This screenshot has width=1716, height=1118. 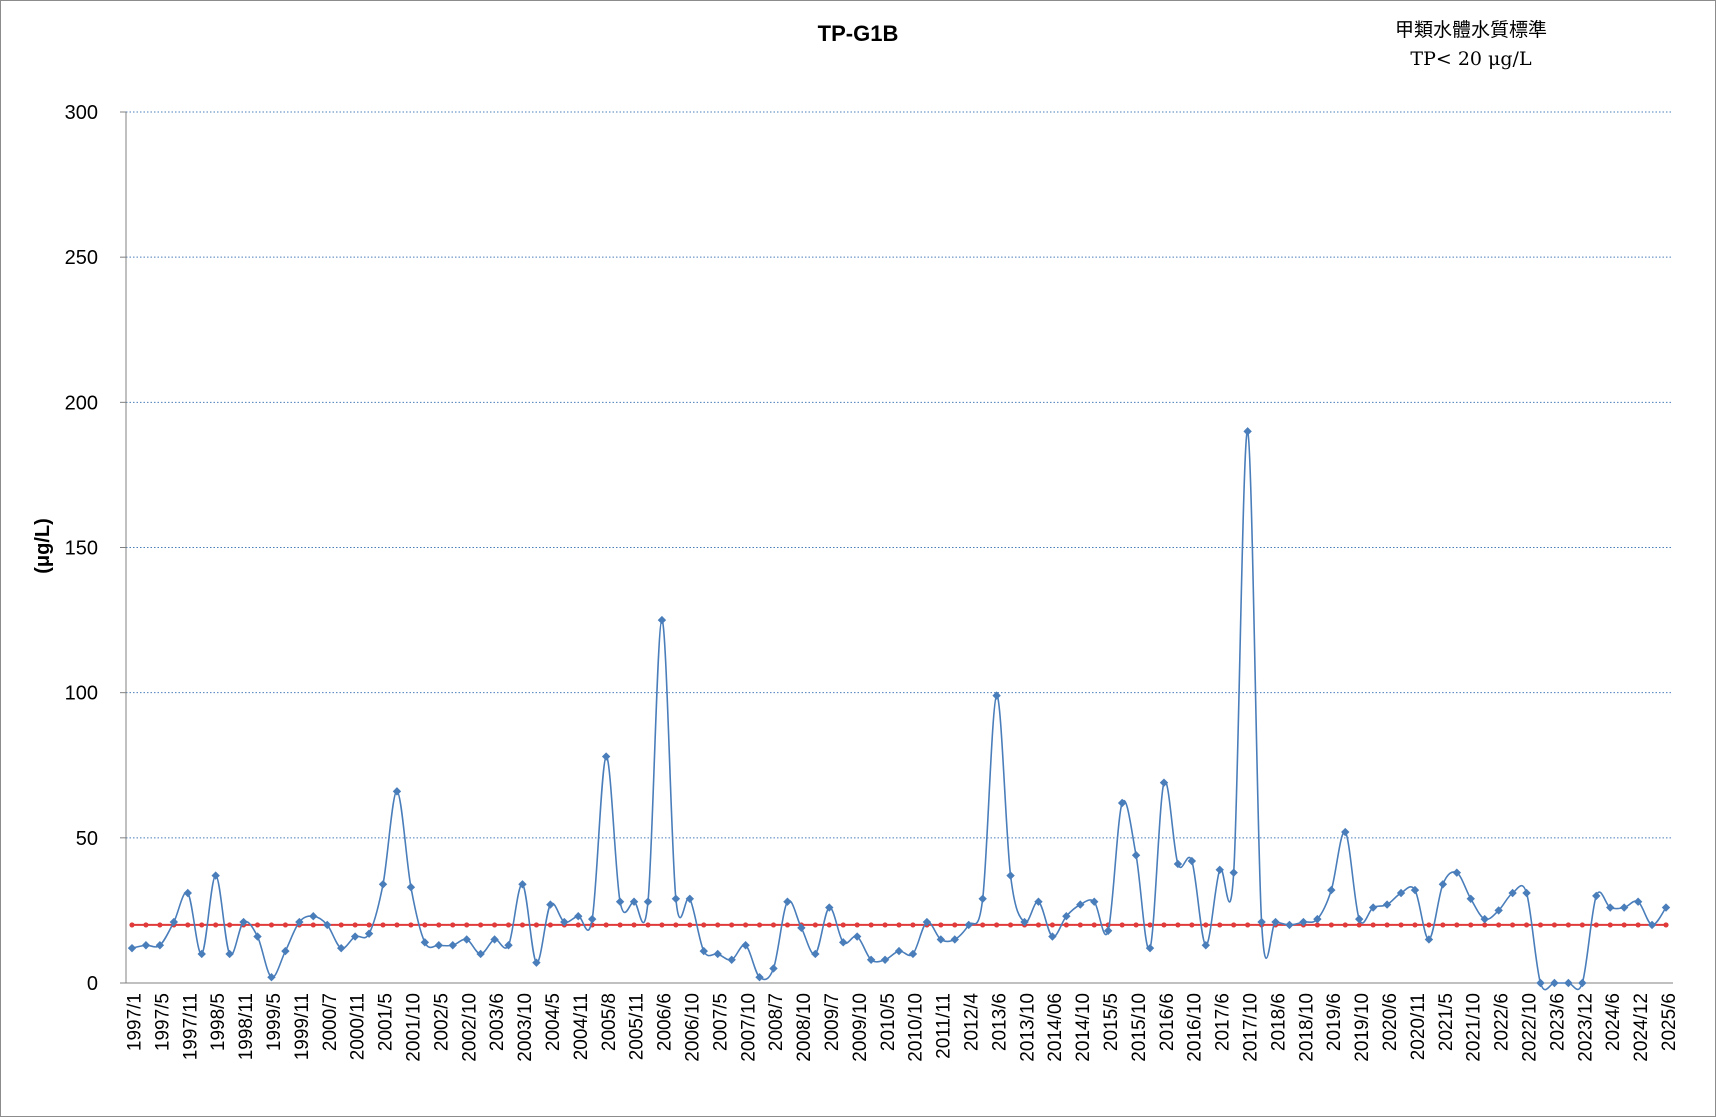 What do you see at coordinates (218, 1022) in the screenshot?
I see `x-tick-label: 1998/5` at bounding box center [218, 1022].